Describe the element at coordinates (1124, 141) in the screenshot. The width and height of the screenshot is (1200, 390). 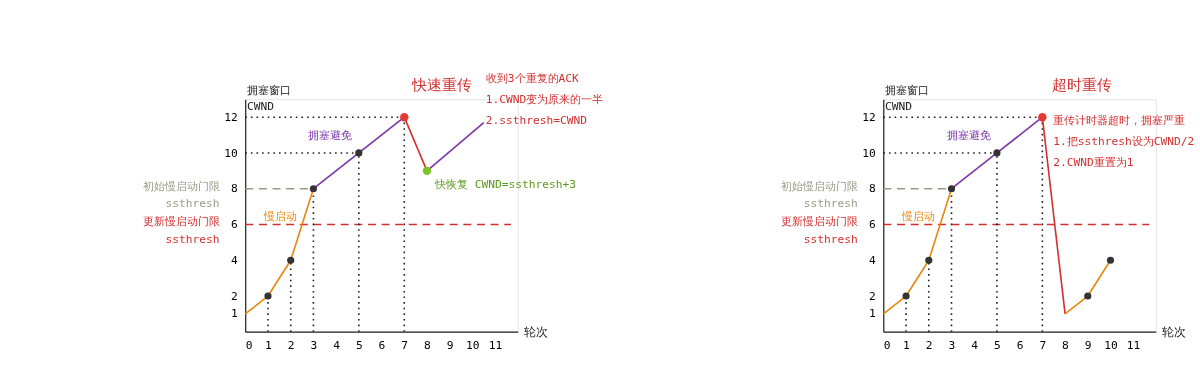
I see `annotation: 重传计时器超时，拥塞严重 1.把ssthresh设为CWND/2 2.CWND重置为1` at that location.